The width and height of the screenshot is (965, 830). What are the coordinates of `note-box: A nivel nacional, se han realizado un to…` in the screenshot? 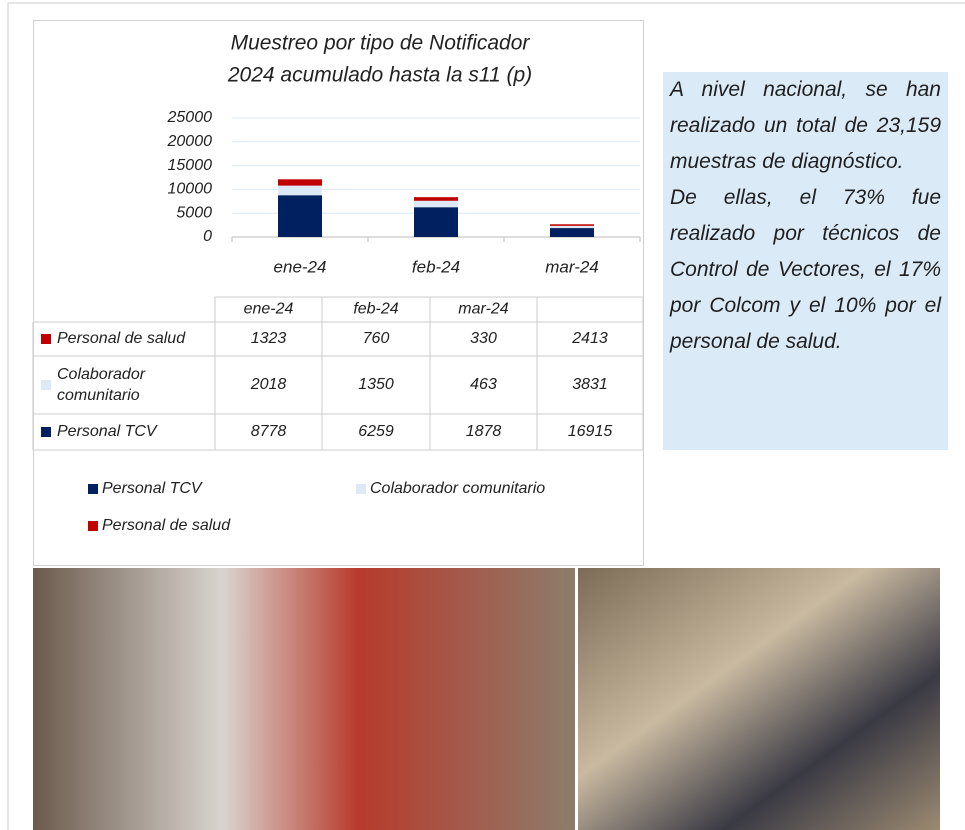 It's located at (805, 261).